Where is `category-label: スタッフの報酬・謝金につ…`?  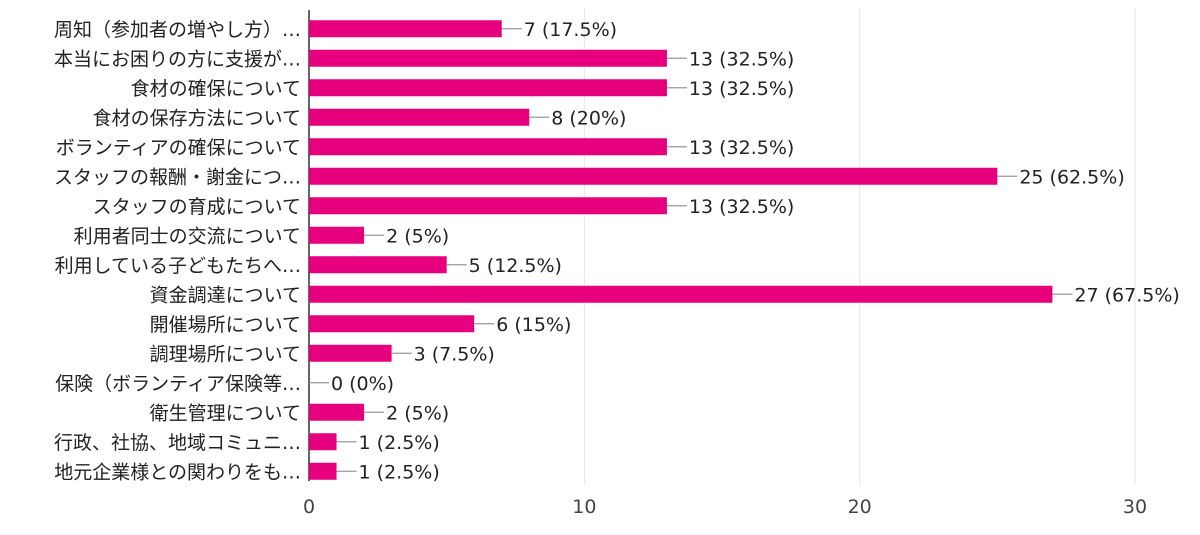
category-label: スタッフの報酬・謝金につ… is located at coordinates (177, 177).